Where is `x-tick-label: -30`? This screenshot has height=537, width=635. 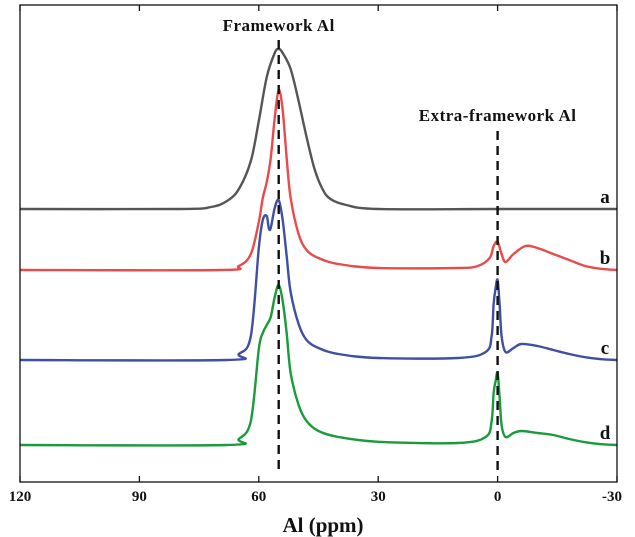 x-tick-label: -30 is located at coordinates (612, 497).